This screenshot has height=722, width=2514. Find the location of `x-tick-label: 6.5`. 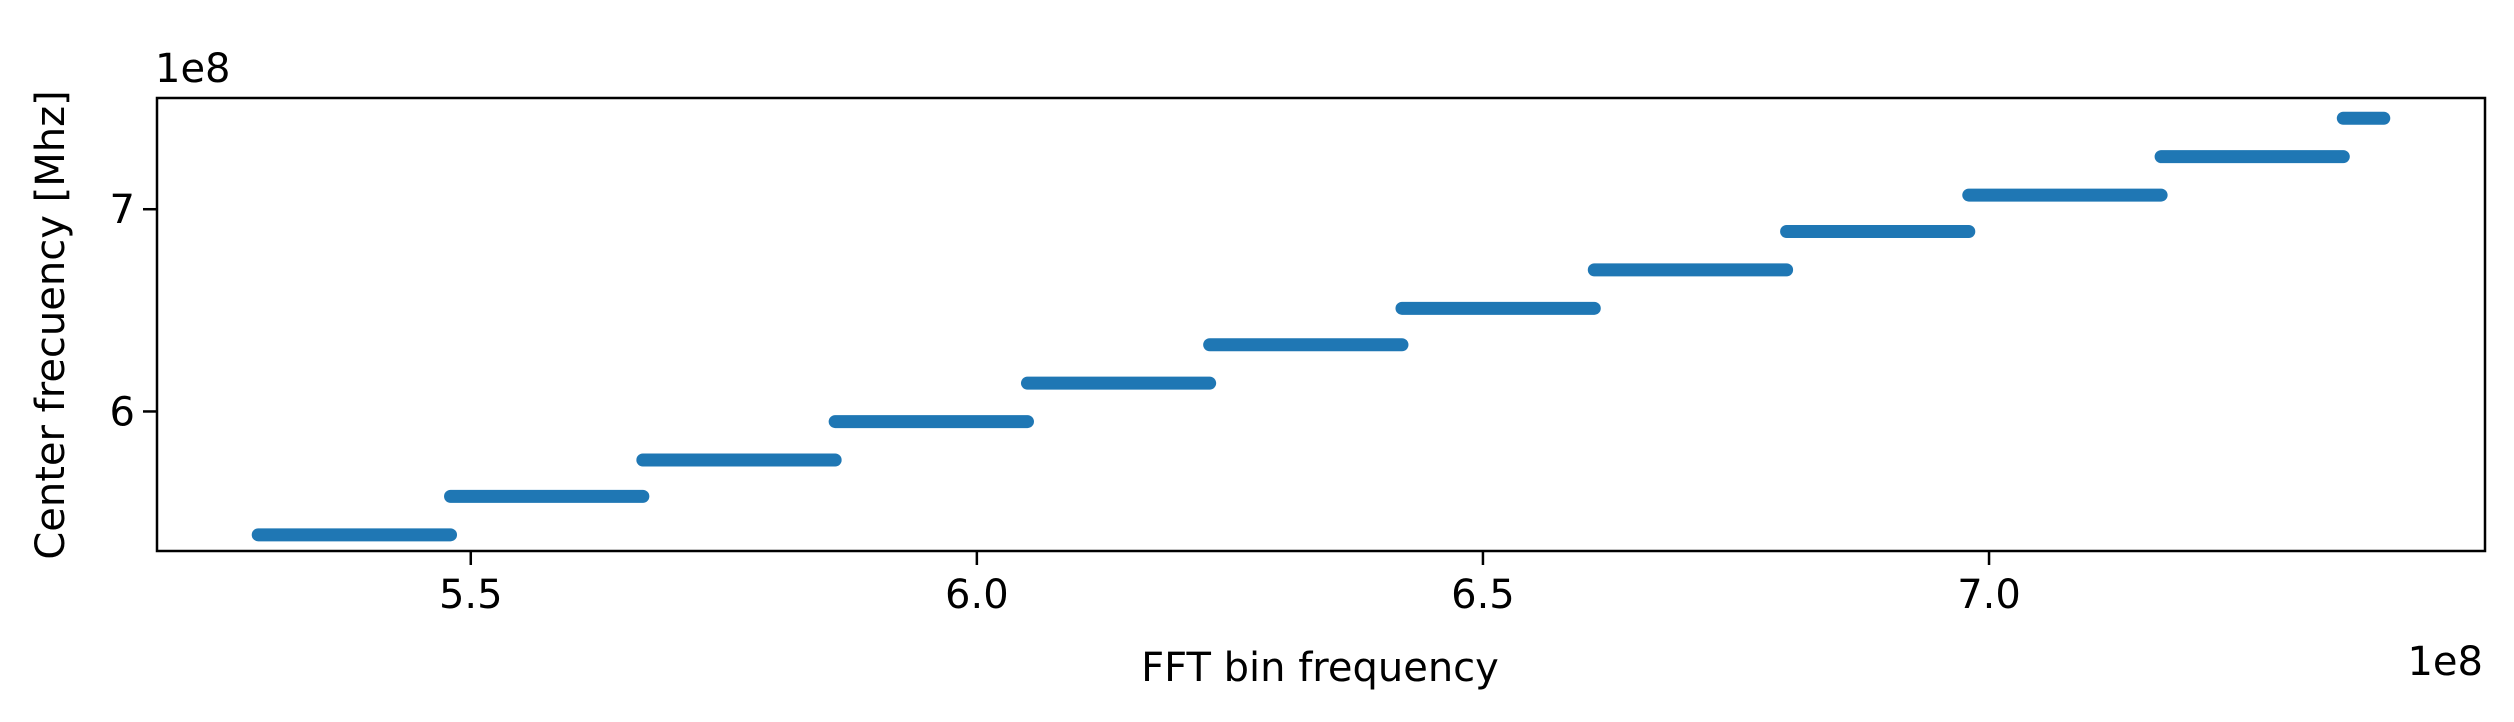

x-tick-label: 6.5 is located at coordinates (1483, 595).